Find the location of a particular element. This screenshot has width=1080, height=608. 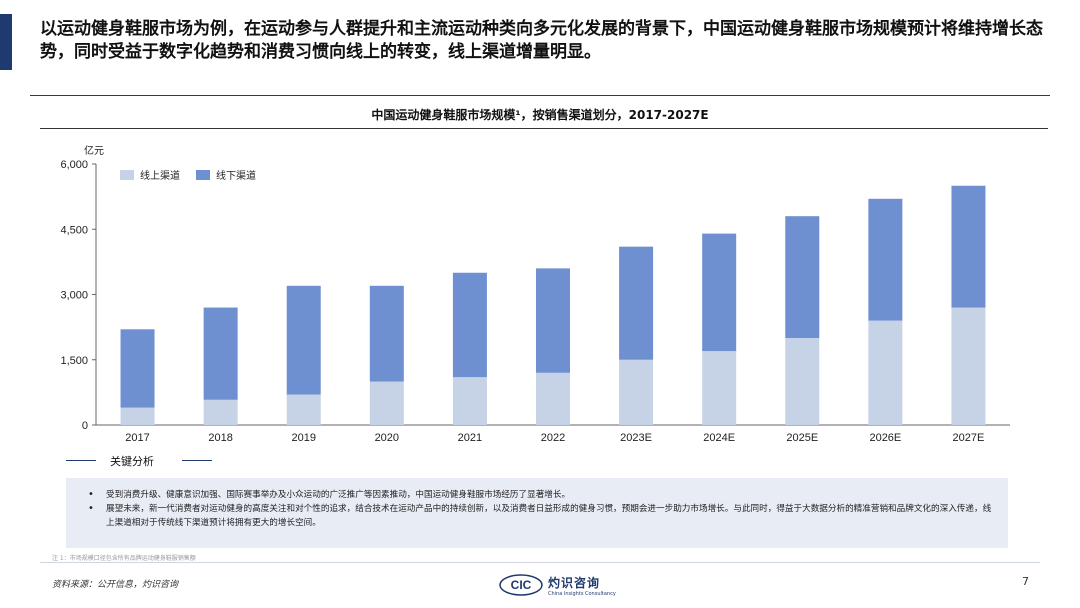

top-divider is located at coordinates (540, 95).